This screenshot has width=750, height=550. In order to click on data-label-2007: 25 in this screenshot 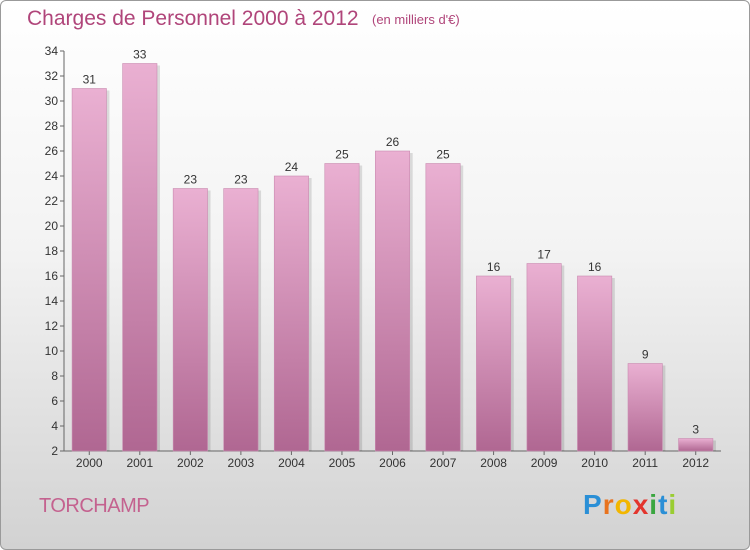, I will do `click(443, 155)`.